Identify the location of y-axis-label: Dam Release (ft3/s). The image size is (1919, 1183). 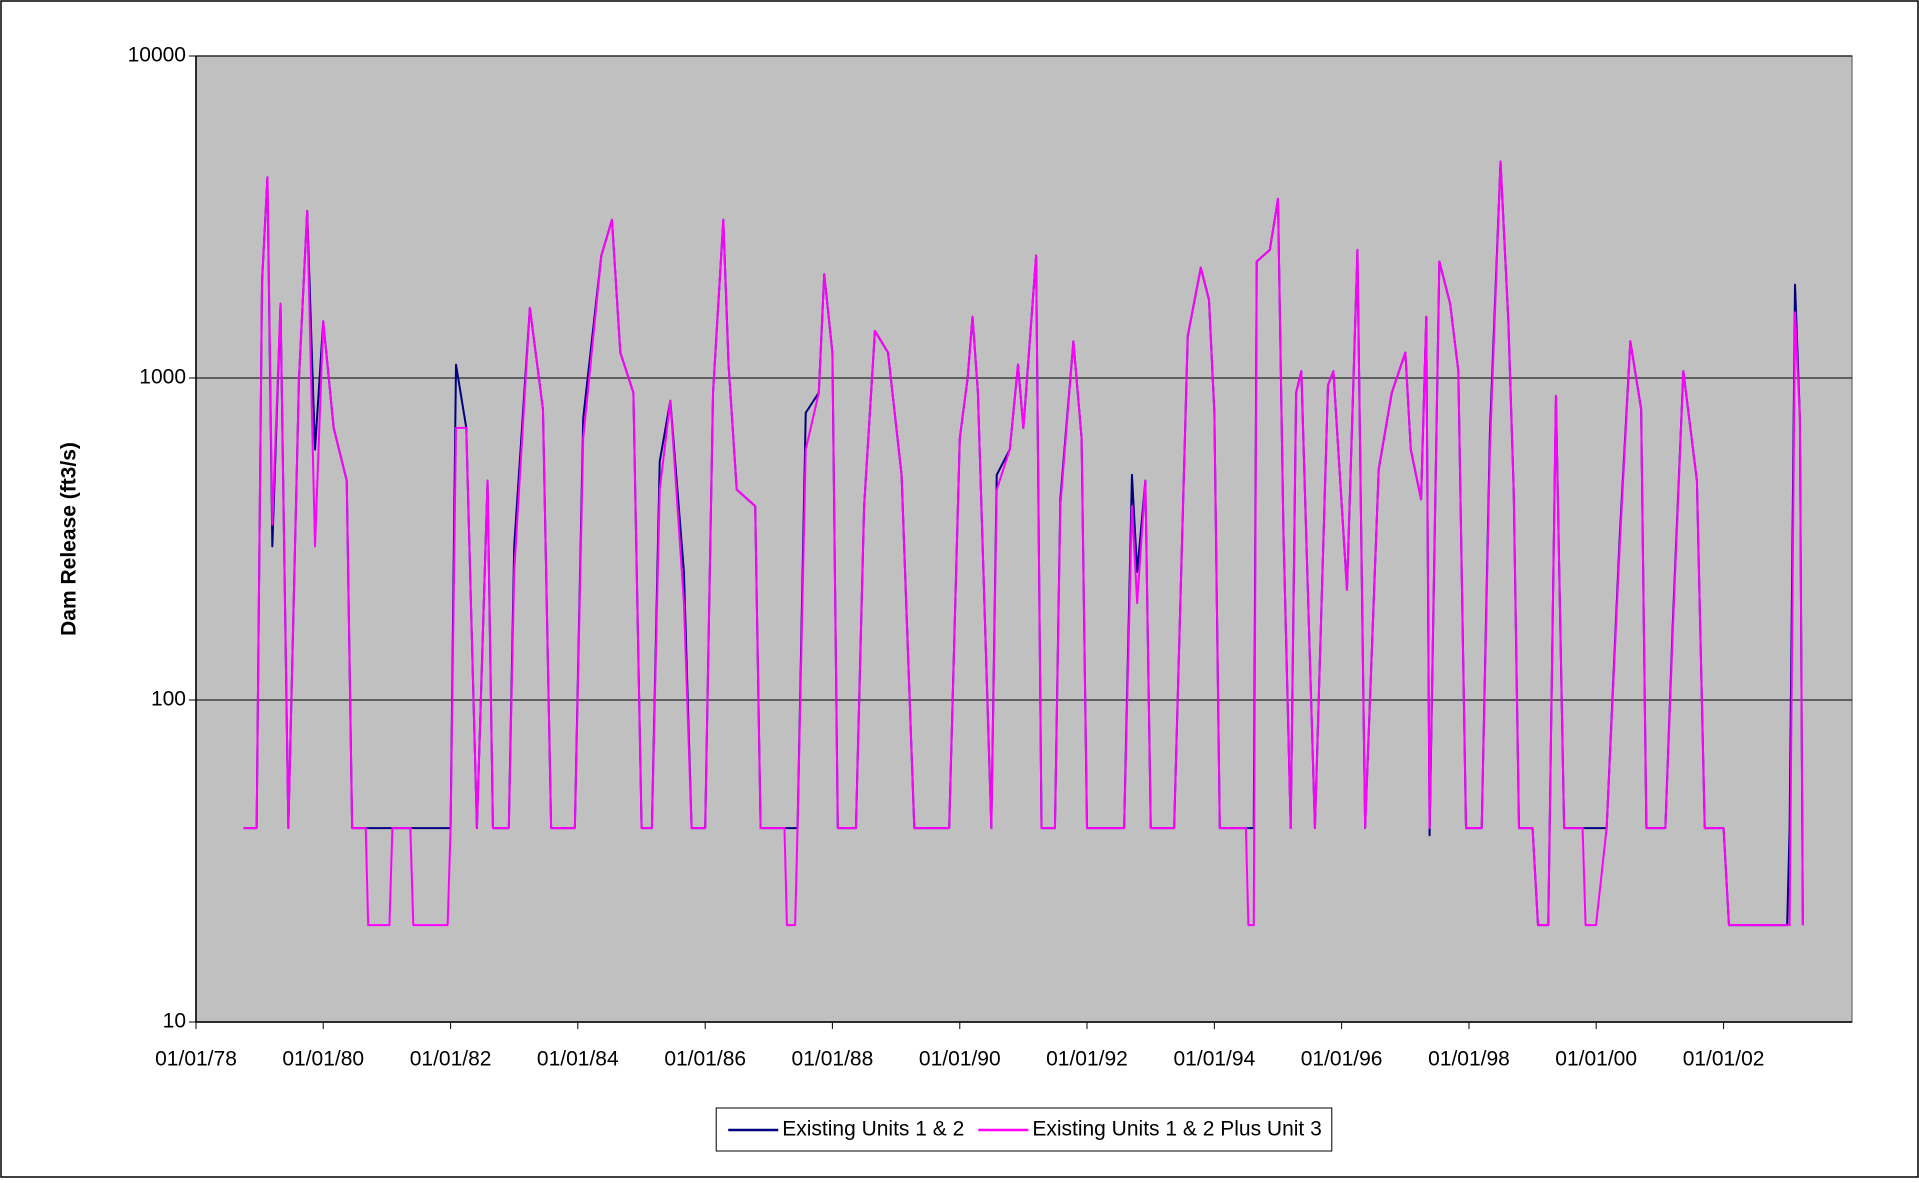
(69, 539).